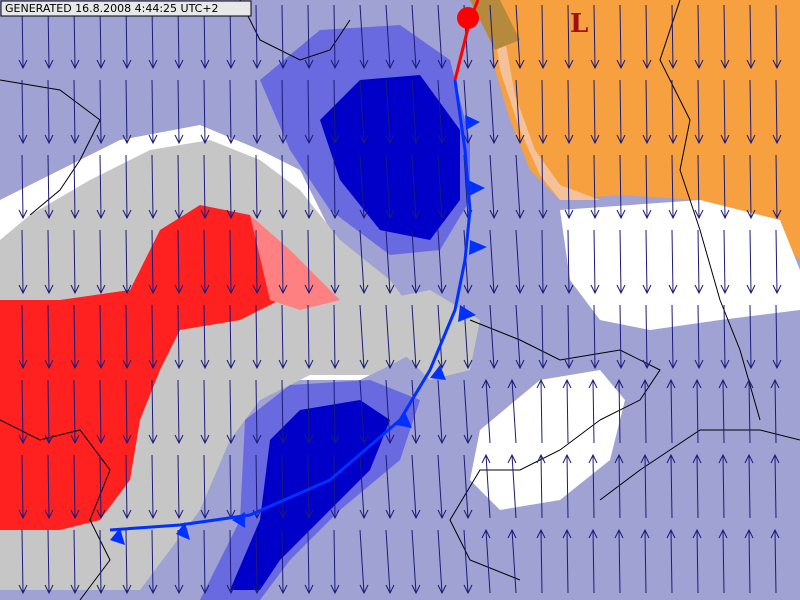  Describe the element at coordinates (390, 157) in the screenshot. I see `rain-core` at that location.